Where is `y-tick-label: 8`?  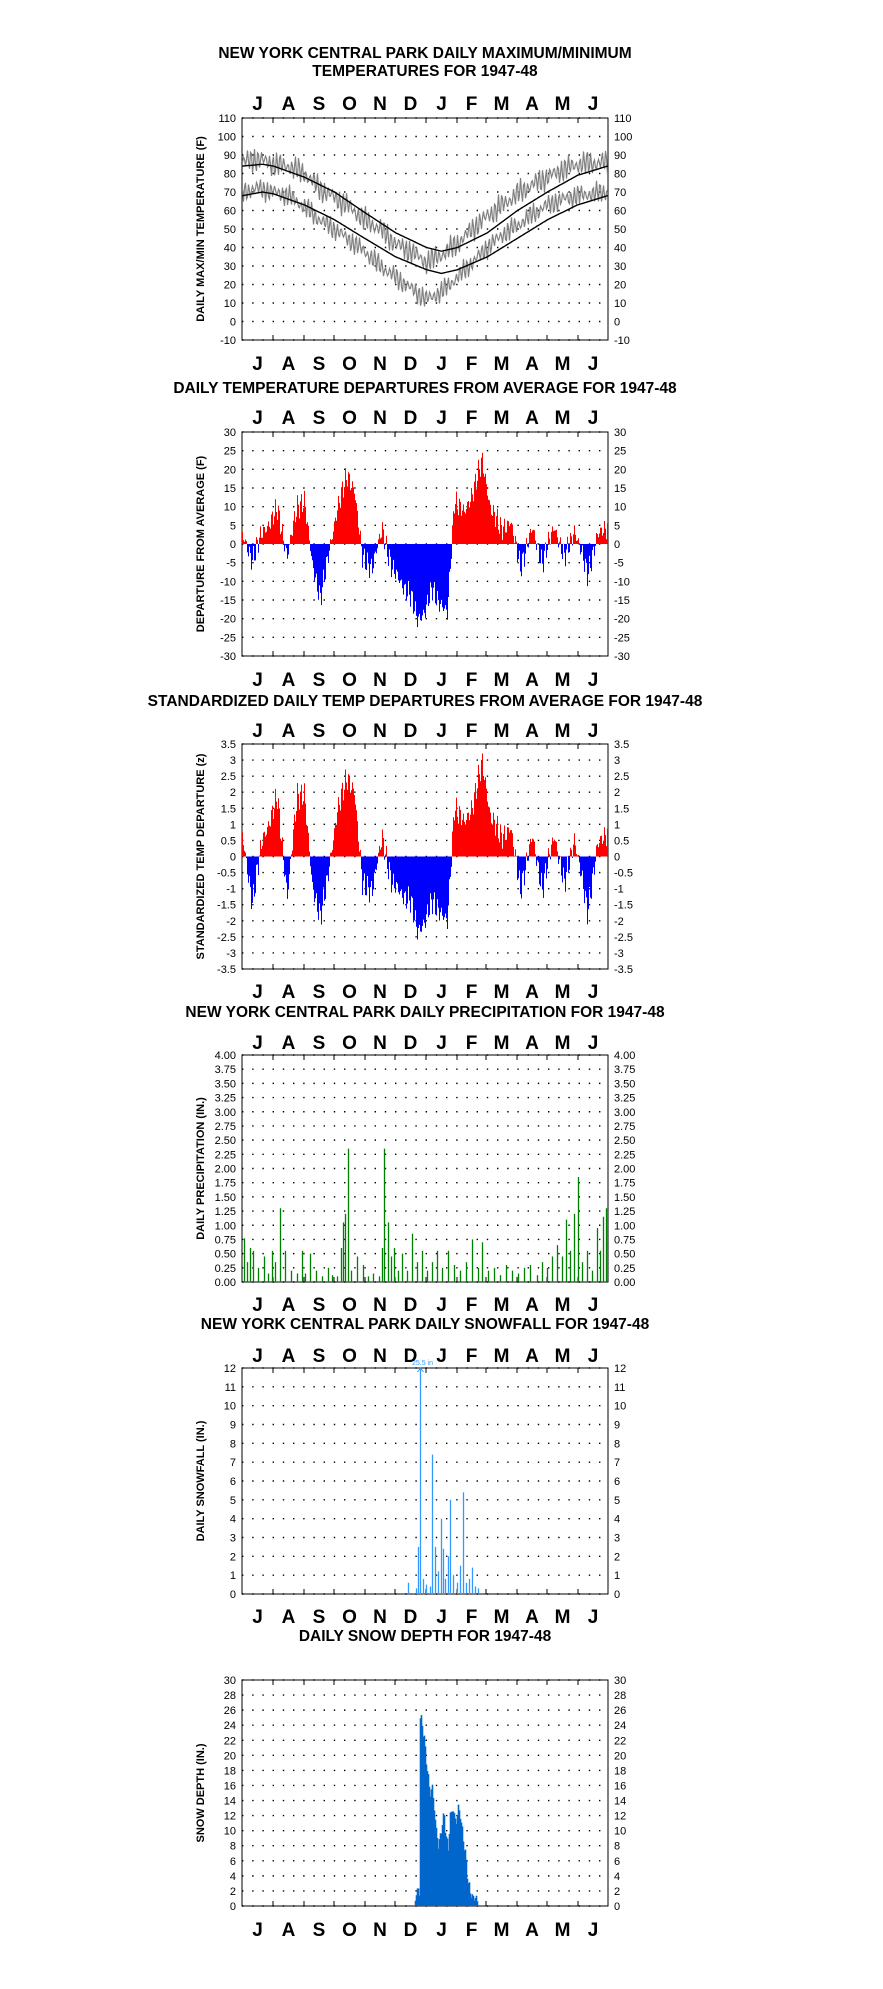 y-tick-label: 8 is located at coordinates (617, 1444).